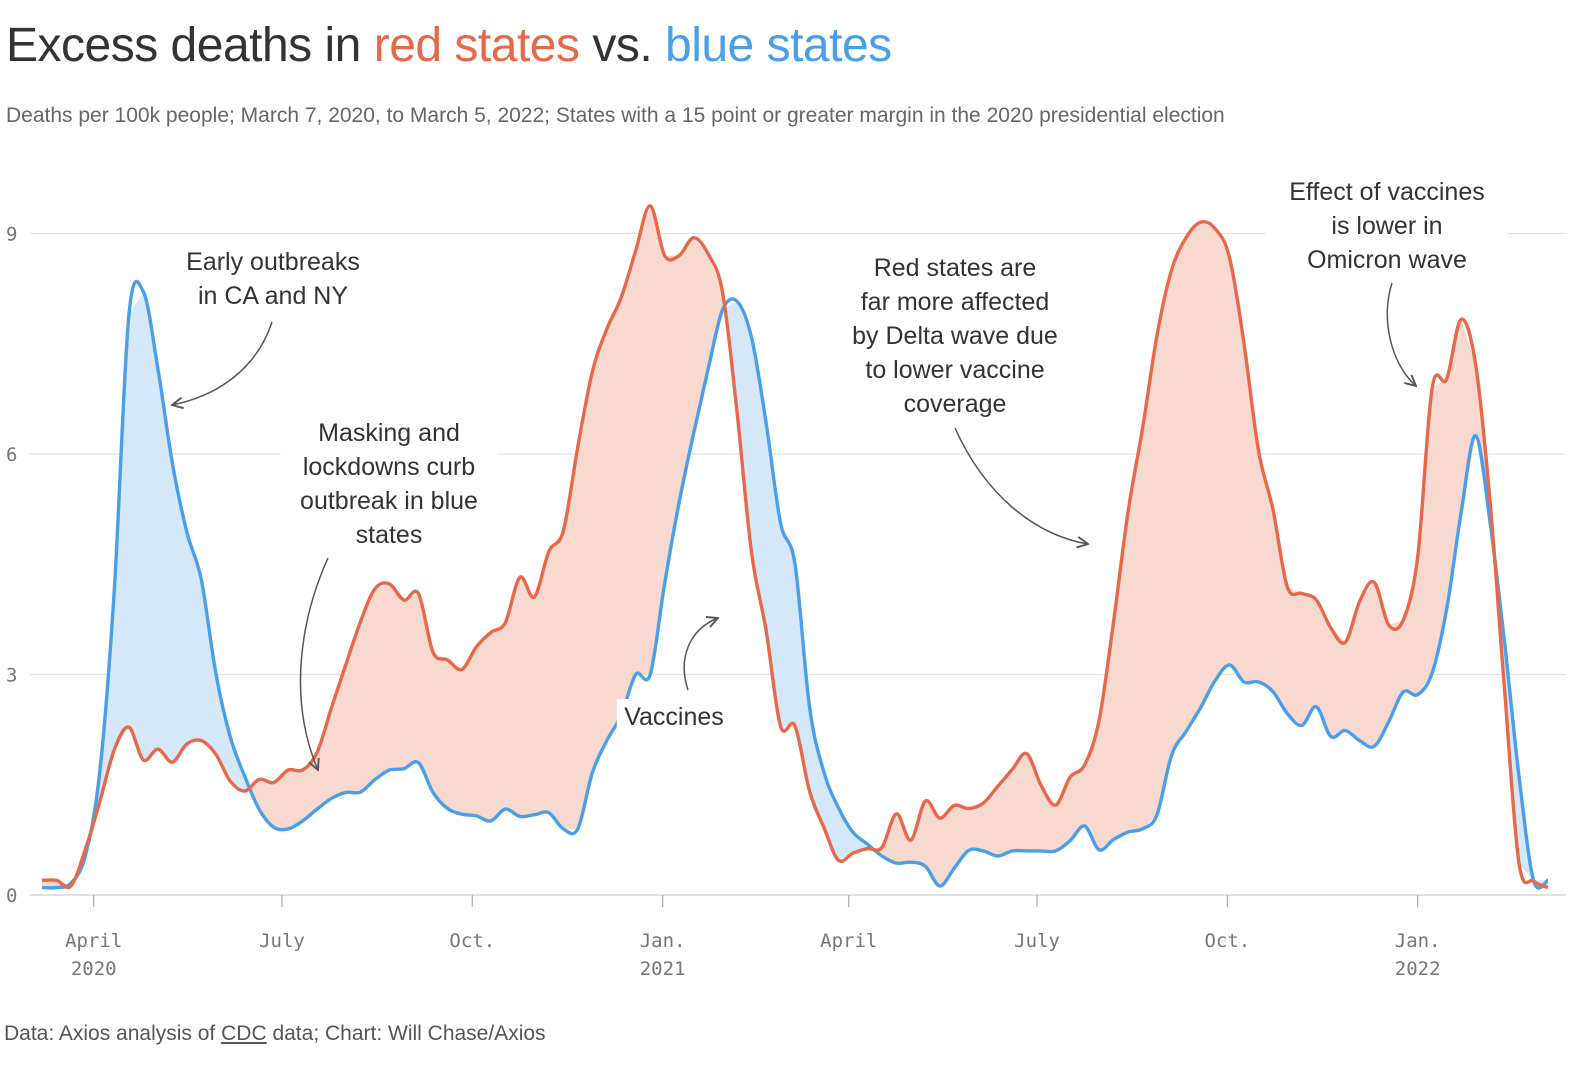 This screenshot has height=1068, width=1576. I want to click on annotation-vaccines-line-0: Vaccines, so click(674, 717).